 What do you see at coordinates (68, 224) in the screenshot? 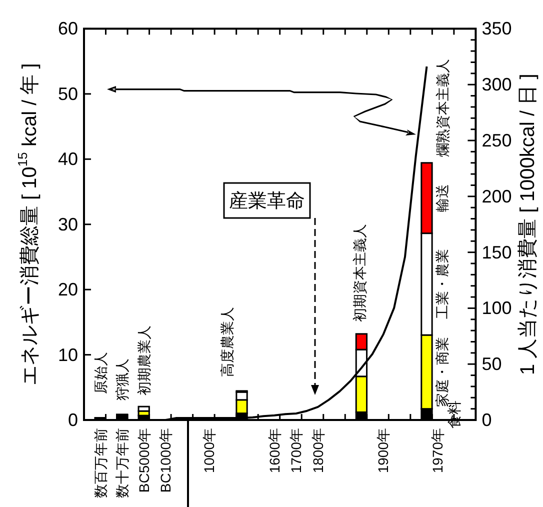
I see `y-tick-label: 30` at bounding box center [68, 224].